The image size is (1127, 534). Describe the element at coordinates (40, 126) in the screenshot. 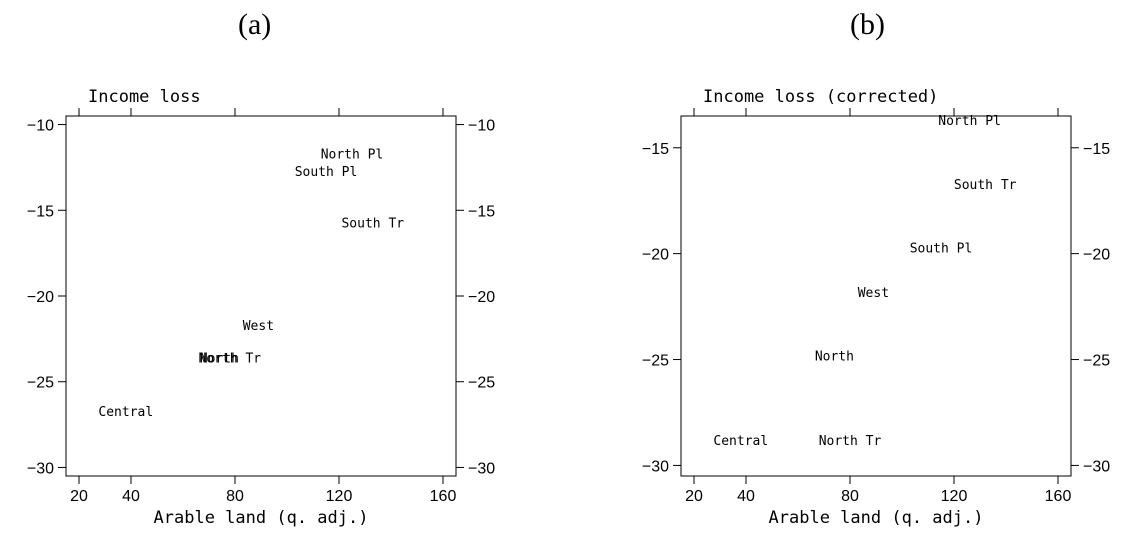

I see `chart1-y-tick-label-left: −10` at that location.